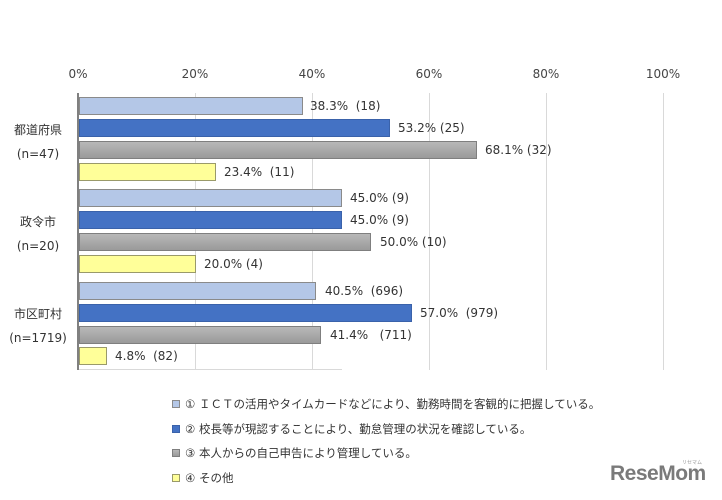  I want to click on category-name: 市区町村, so click(37, 314).